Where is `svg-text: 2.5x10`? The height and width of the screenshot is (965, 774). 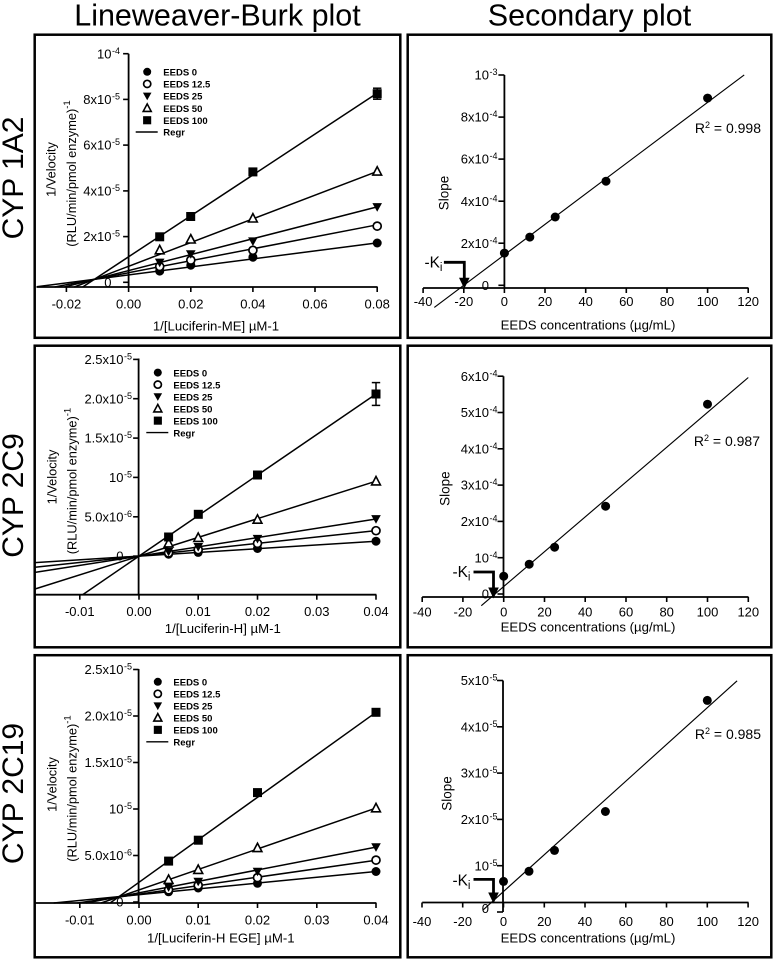 svg-text: 2.5x10 is located at coordinates (103, 359).